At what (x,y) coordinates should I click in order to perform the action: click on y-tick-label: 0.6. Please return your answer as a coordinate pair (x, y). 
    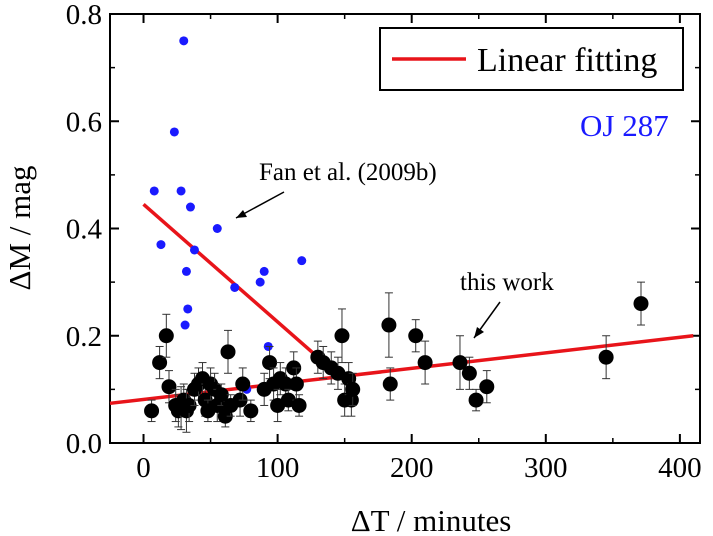
    Looking at the image, I should click on (84, 122).